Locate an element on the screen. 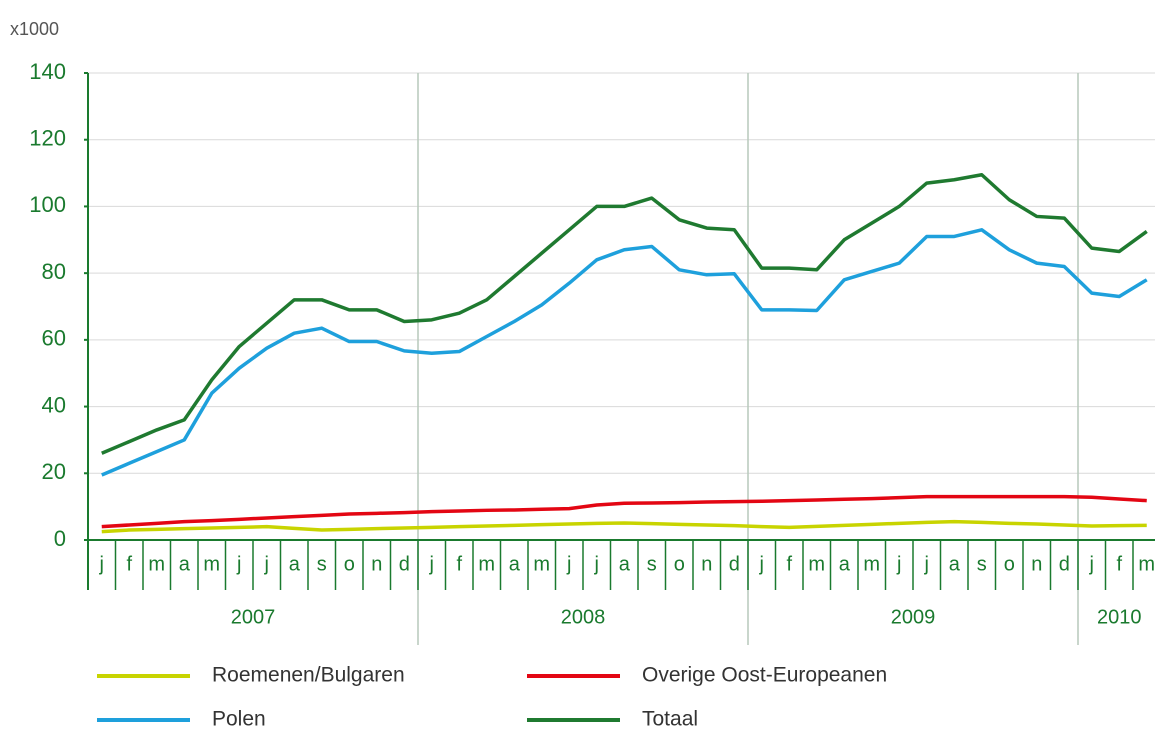 The image size is (1155, 738). y-tick-label: 100 is located at coordinates (47, 204).